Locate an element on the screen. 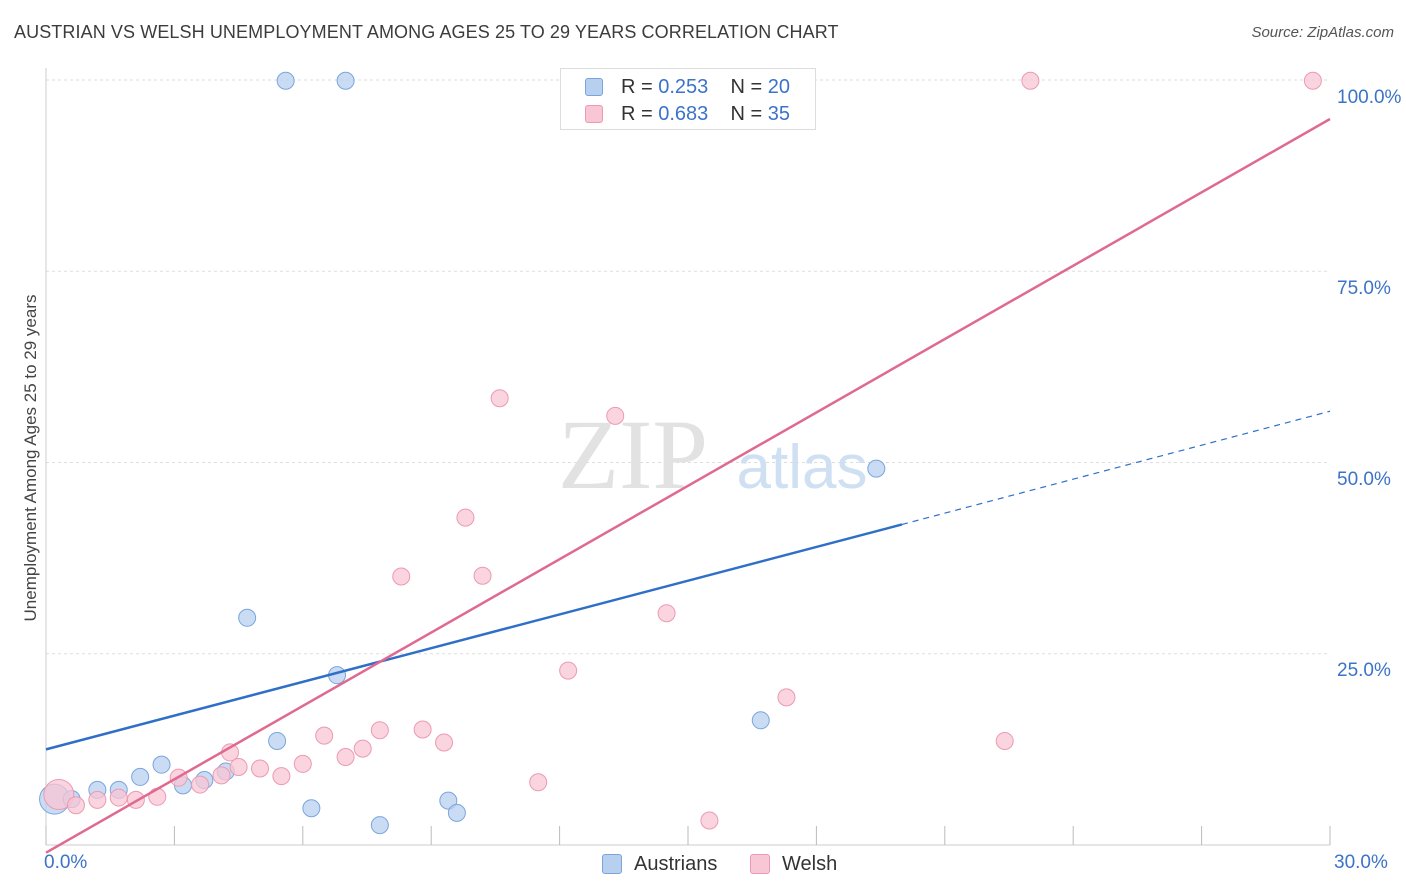 The image size is (1406, 892). watermark-zip: ZIP is located at coordinates (633, 454).